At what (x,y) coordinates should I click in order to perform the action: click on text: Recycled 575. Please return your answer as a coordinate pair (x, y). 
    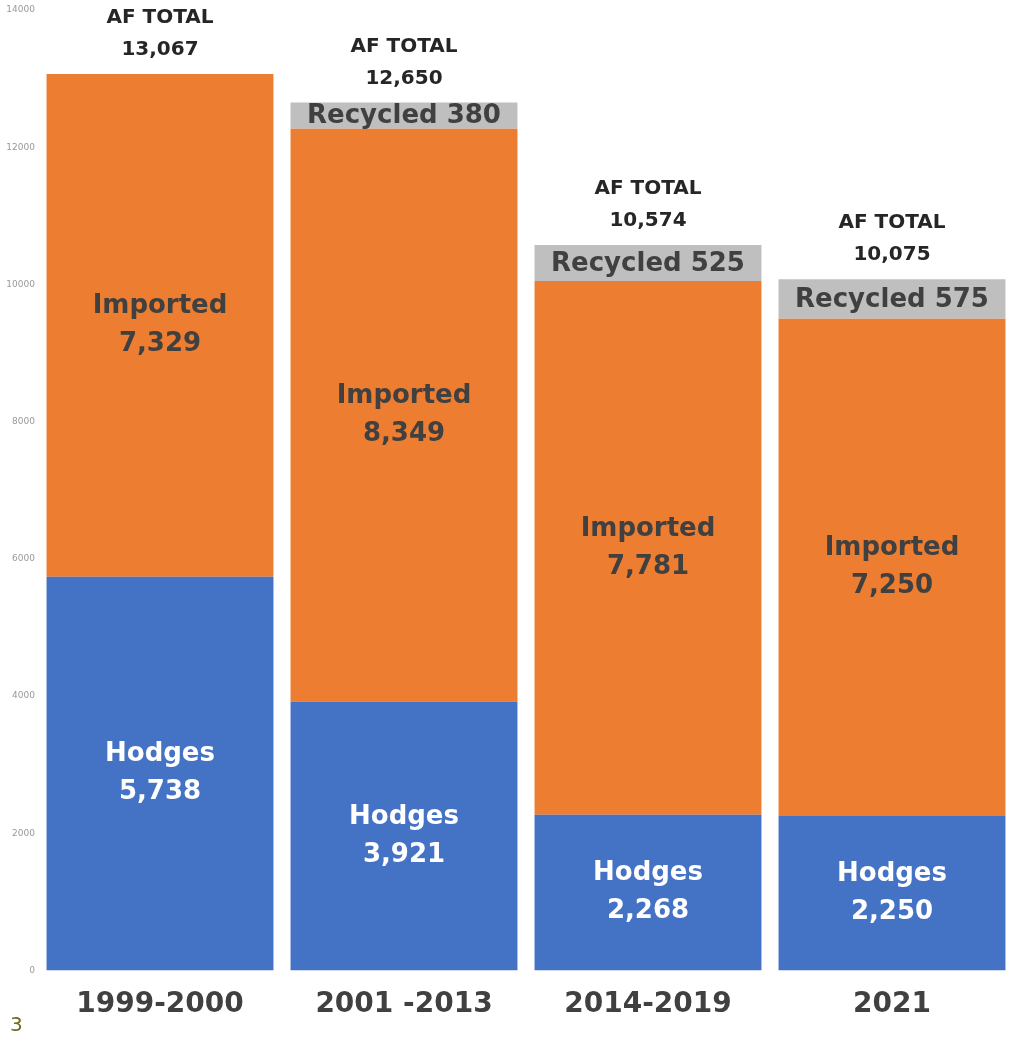
    Looking at the image, I should click on (892, 297).